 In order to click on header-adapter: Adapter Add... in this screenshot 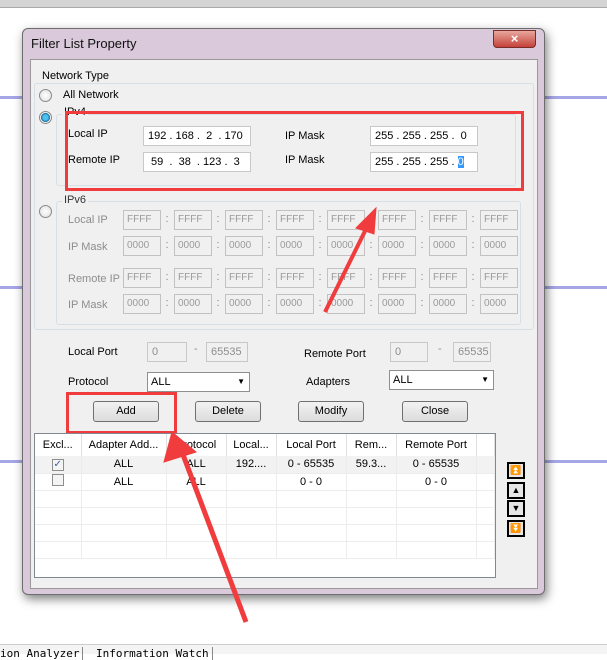, I will do `click(124, 445)`.